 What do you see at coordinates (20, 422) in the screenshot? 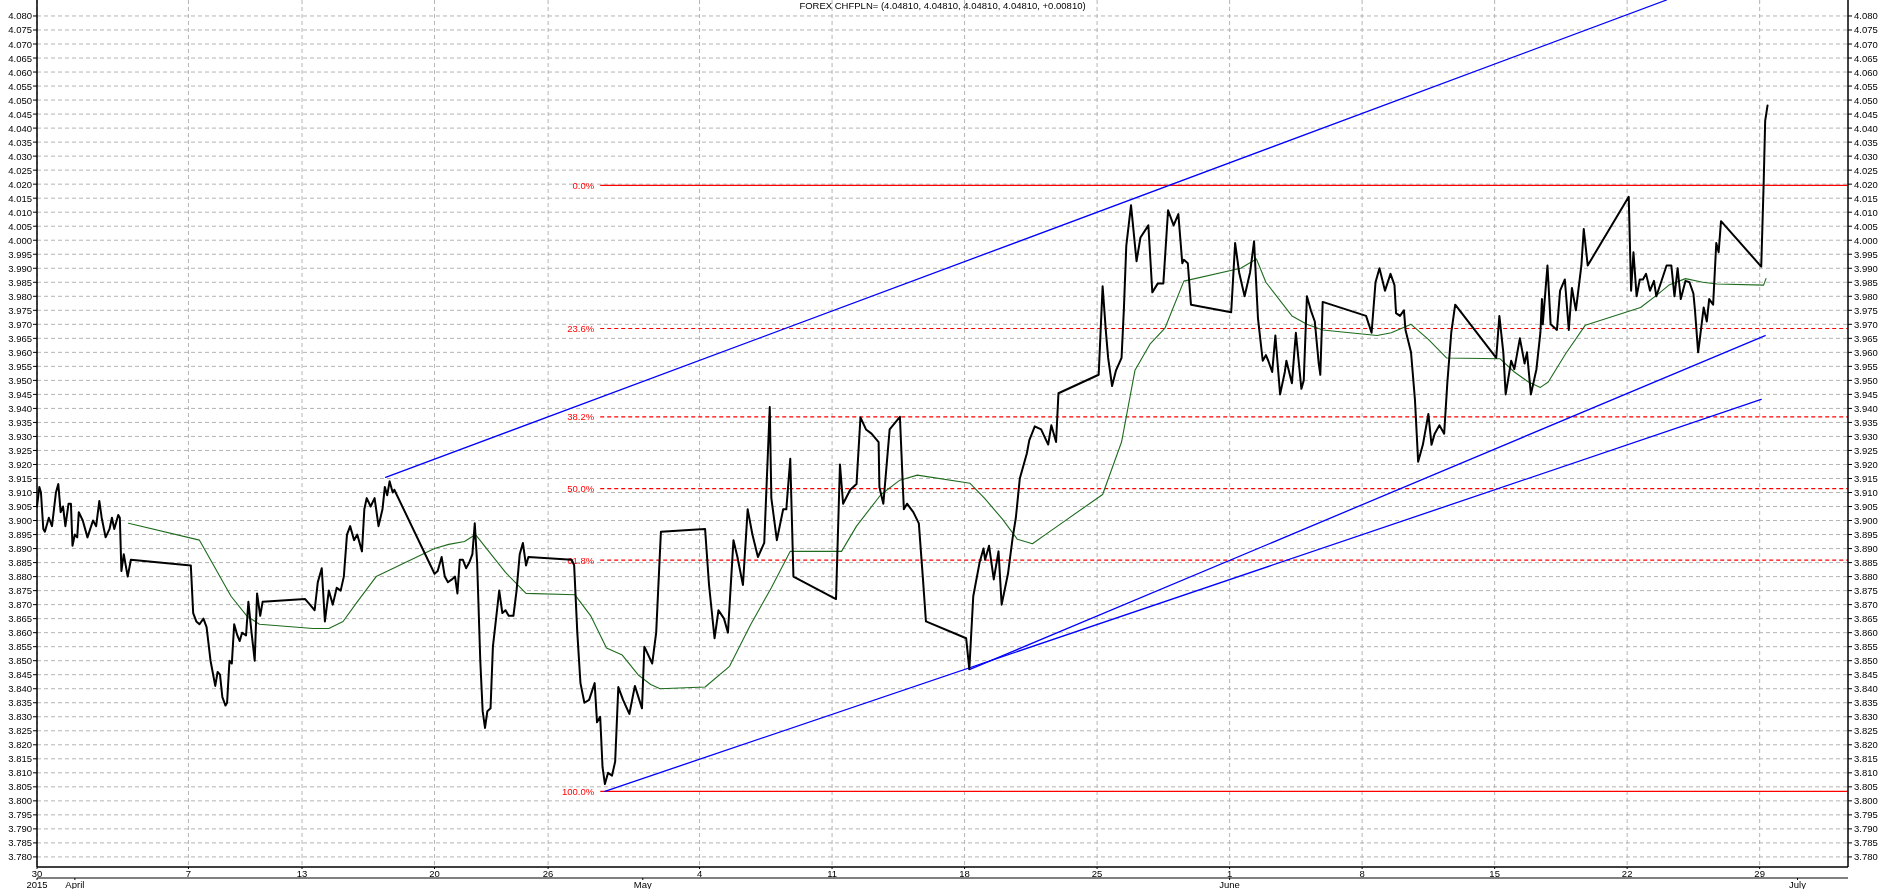
I see `y-tick-label: 3.935` at bounding box center [20, 422].